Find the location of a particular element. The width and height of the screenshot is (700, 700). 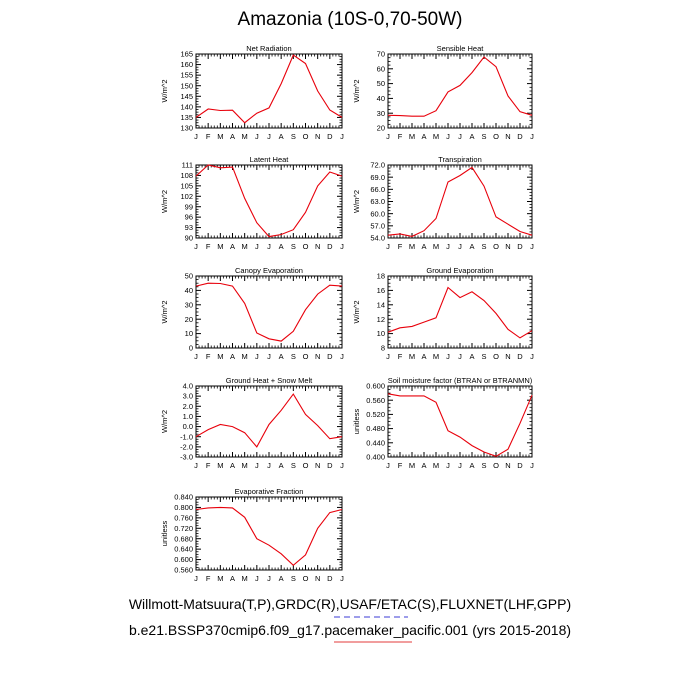

y-tick-label: 111 is located at coordinates (187, 165).